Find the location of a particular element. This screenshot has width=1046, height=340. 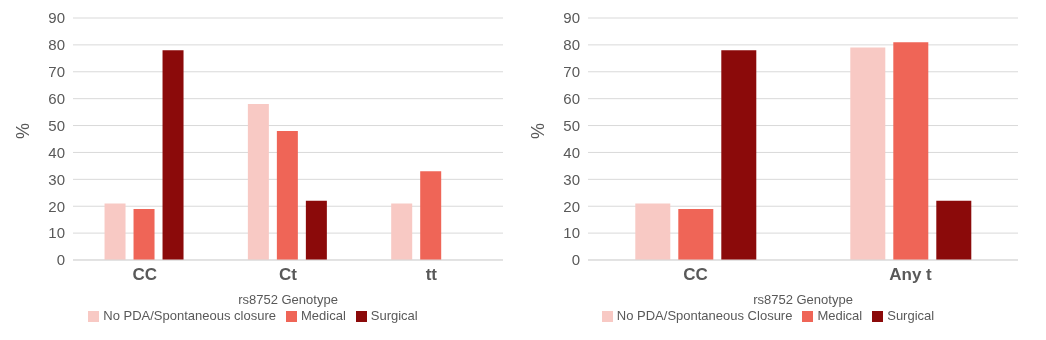

x-tick-label: tt is located at coordinates (431, 275).